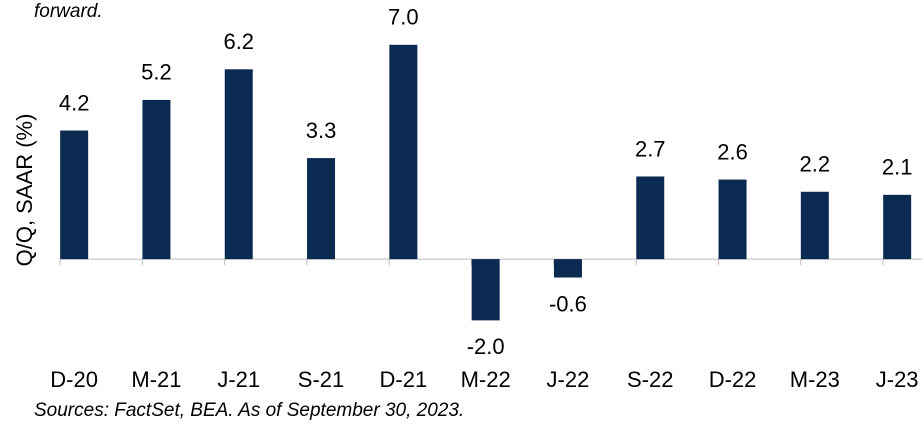  I want to click on x-tick-label: S-22, so click(650, 379).